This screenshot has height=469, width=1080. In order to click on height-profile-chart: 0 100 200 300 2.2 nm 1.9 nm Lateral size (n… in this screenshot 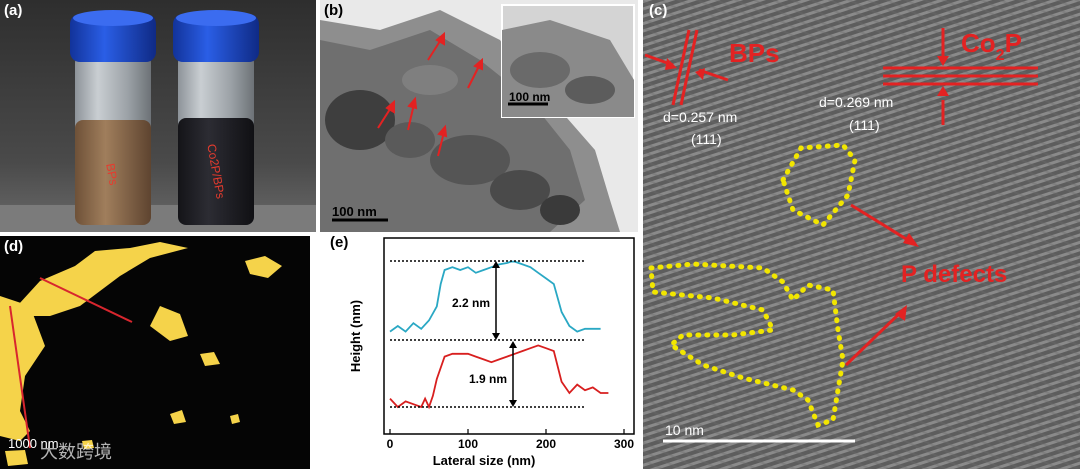, I will do `click(491, 352)`.